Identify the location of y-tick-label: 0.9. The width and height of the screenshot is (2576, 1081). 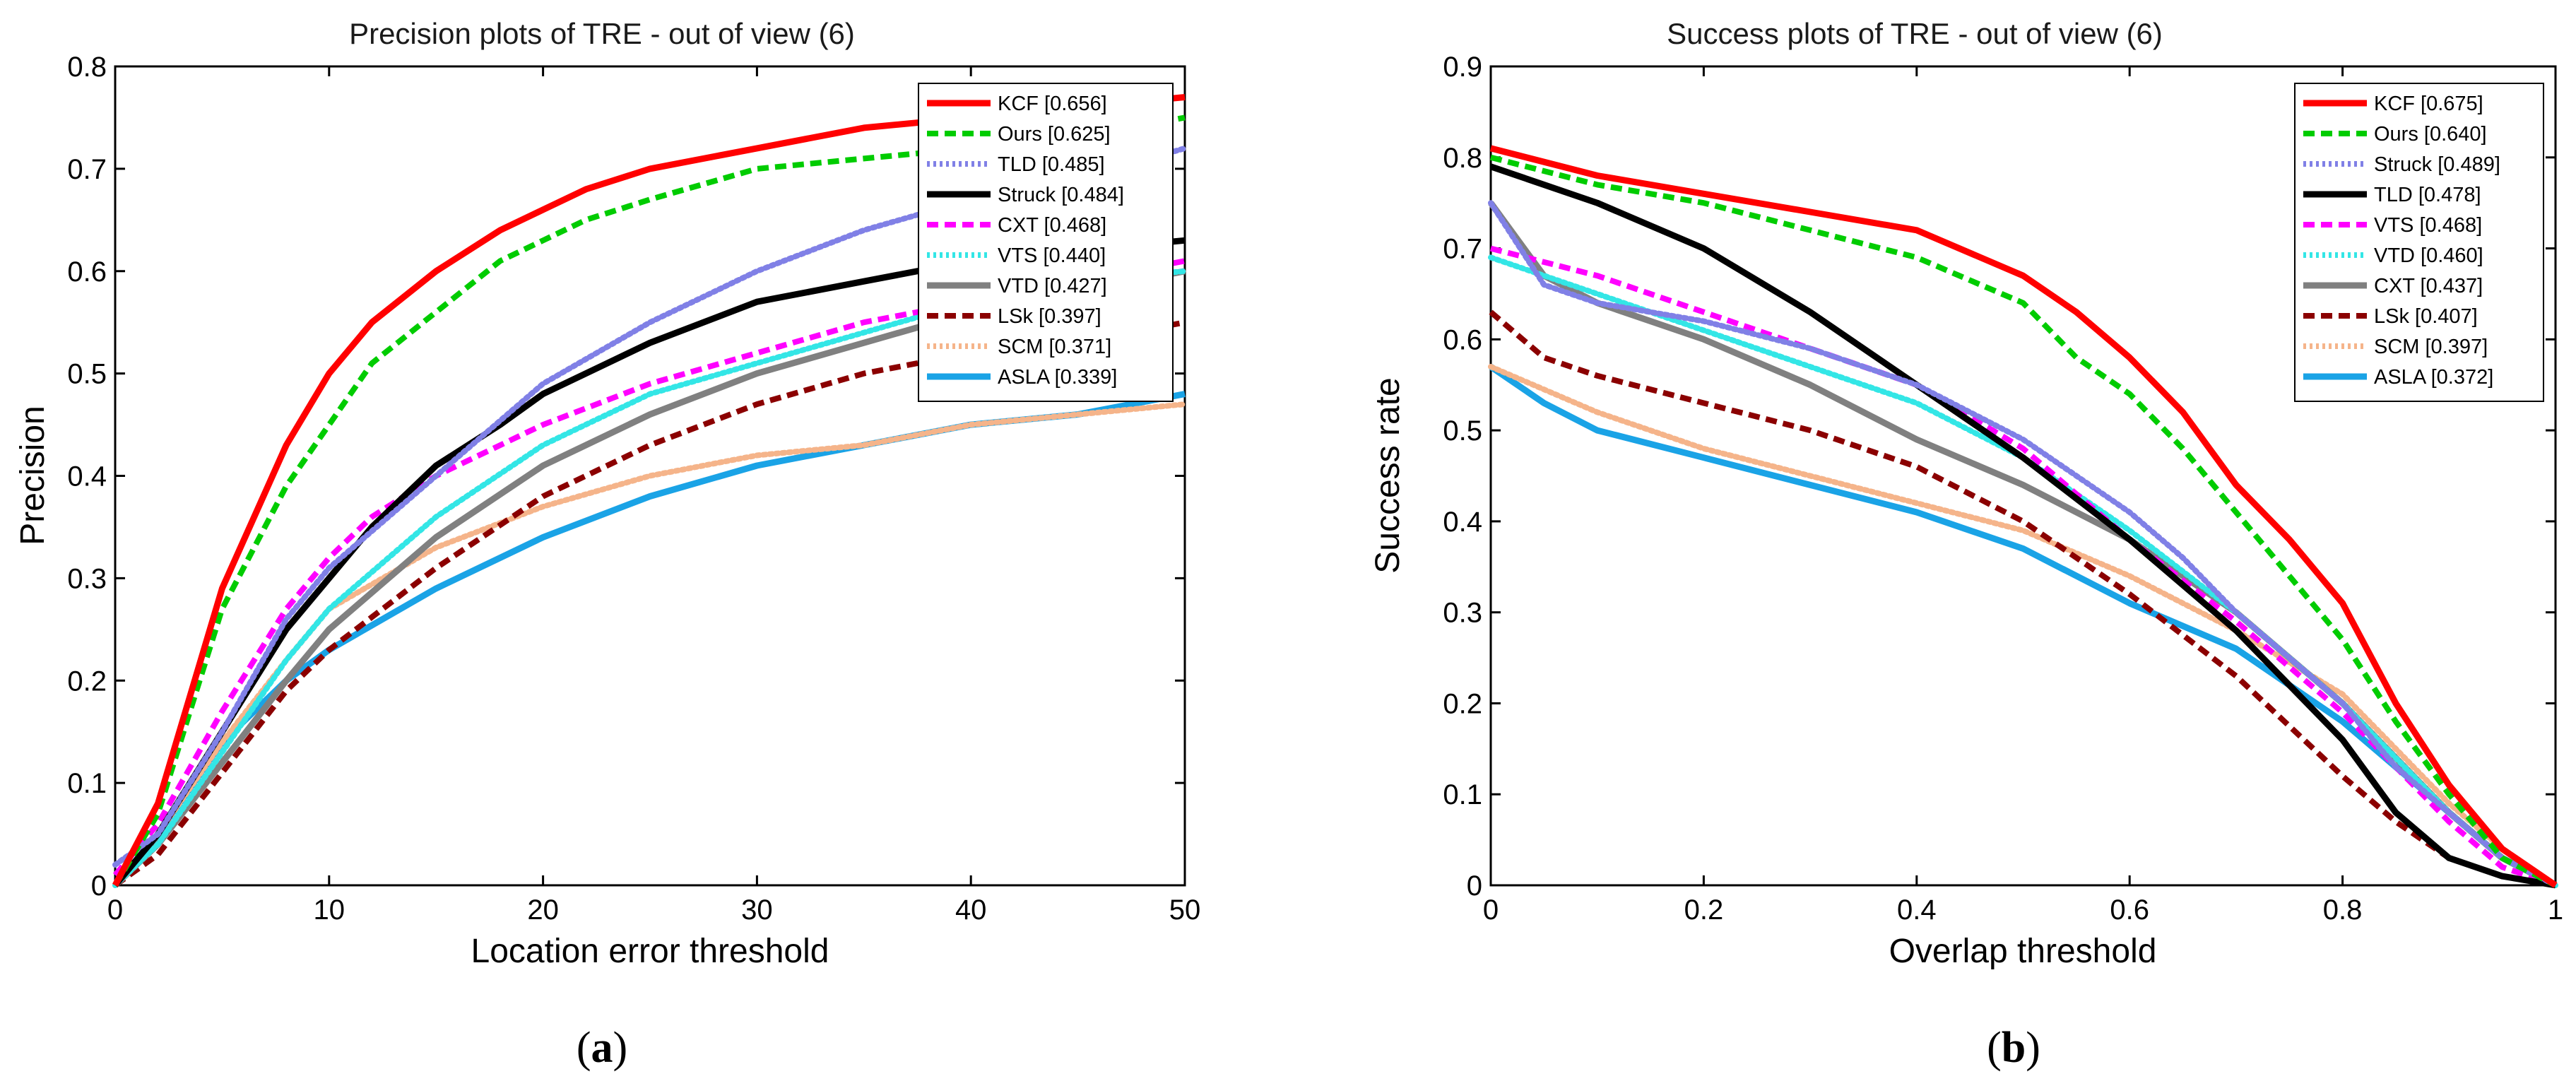
(1462, 67).